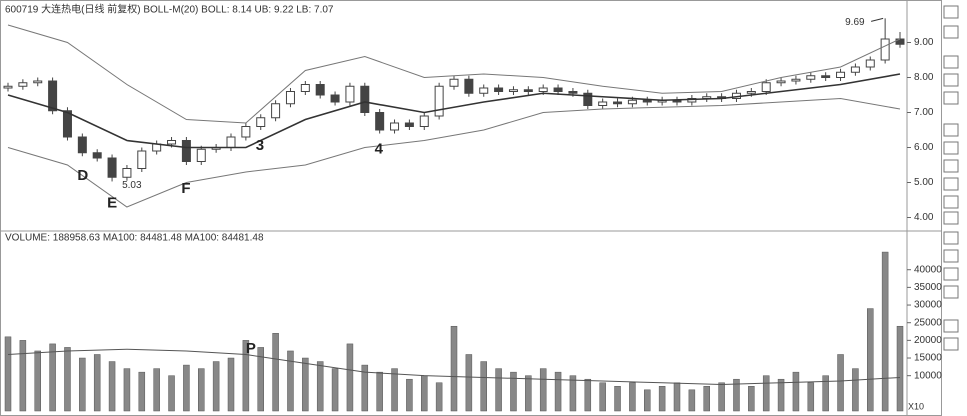 The height and width of the screenshot is (416, 967). What do you see at coordinates (251, 348) in the screenshot?
I see `annotation: P` at bounding box center [251, 348].